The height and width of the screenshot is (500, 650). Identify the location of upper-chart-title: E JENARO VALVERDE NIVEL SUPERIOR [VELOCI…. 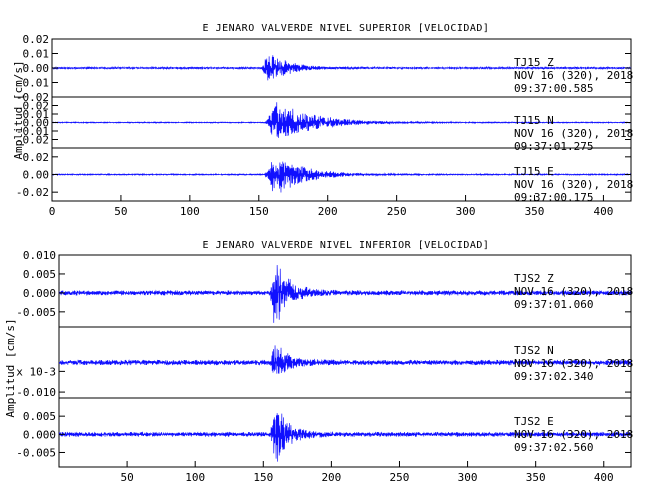
(346, 28).